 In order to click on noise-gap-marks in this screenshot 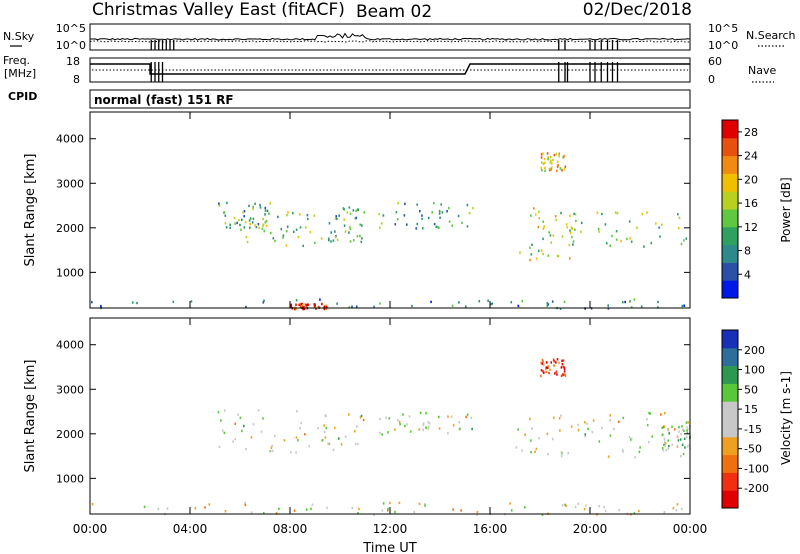, I will do `click(384, 45)`.